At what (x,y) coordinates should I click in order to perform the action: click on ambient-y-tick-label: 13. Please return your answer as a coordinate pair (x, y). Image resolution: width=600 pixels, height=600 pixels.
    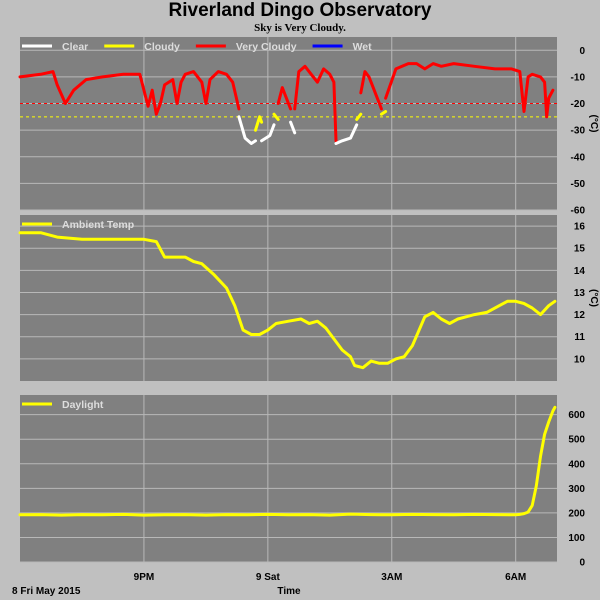
    Looking at the image, I should click on (580, 293).